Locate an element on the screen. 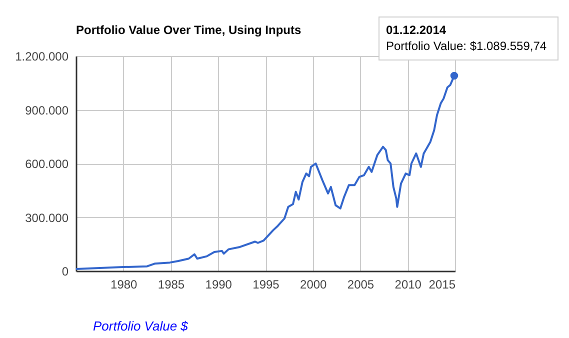  x-tick-label: 1995 is located at coordinates (266, 285).